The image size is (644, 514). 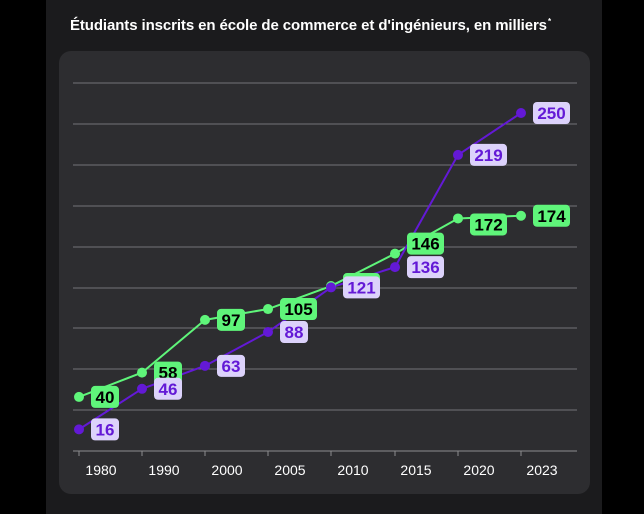 I want to click on x-tick-label: 1980, so click(x=100, y=470).